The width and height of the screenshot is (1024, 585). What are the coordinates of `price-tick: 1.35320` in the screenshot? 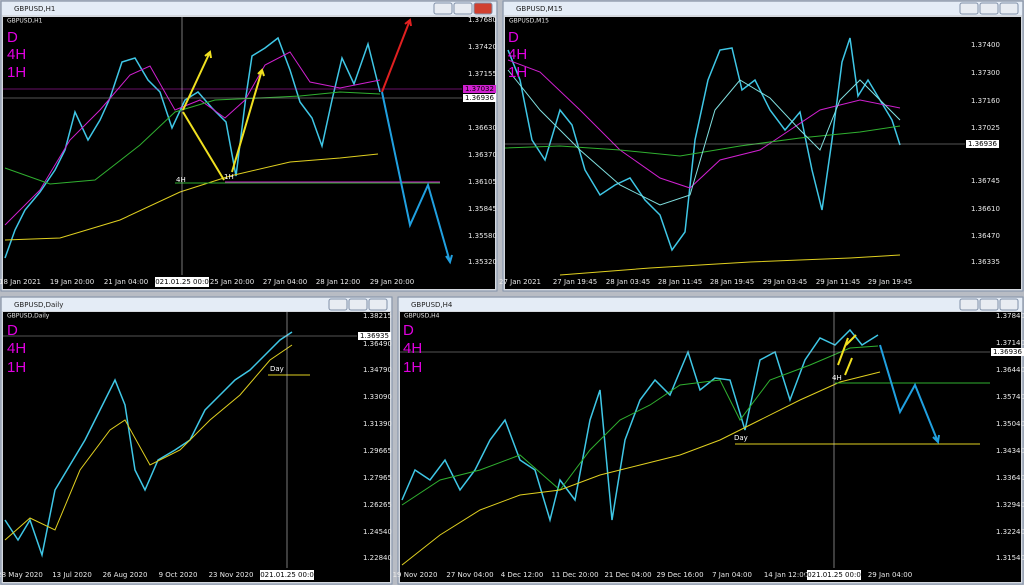 It's located at (482, 262).